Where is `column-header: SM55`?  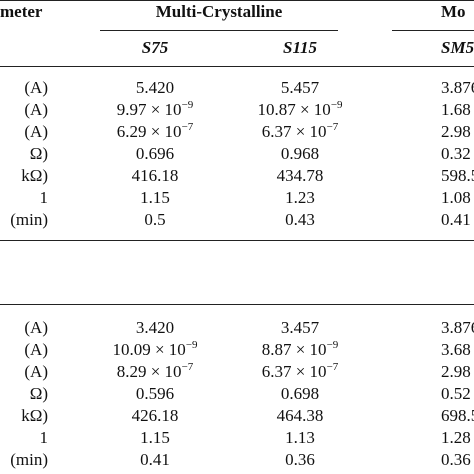
column-header: SM55 is located at coordinates (457, 47).